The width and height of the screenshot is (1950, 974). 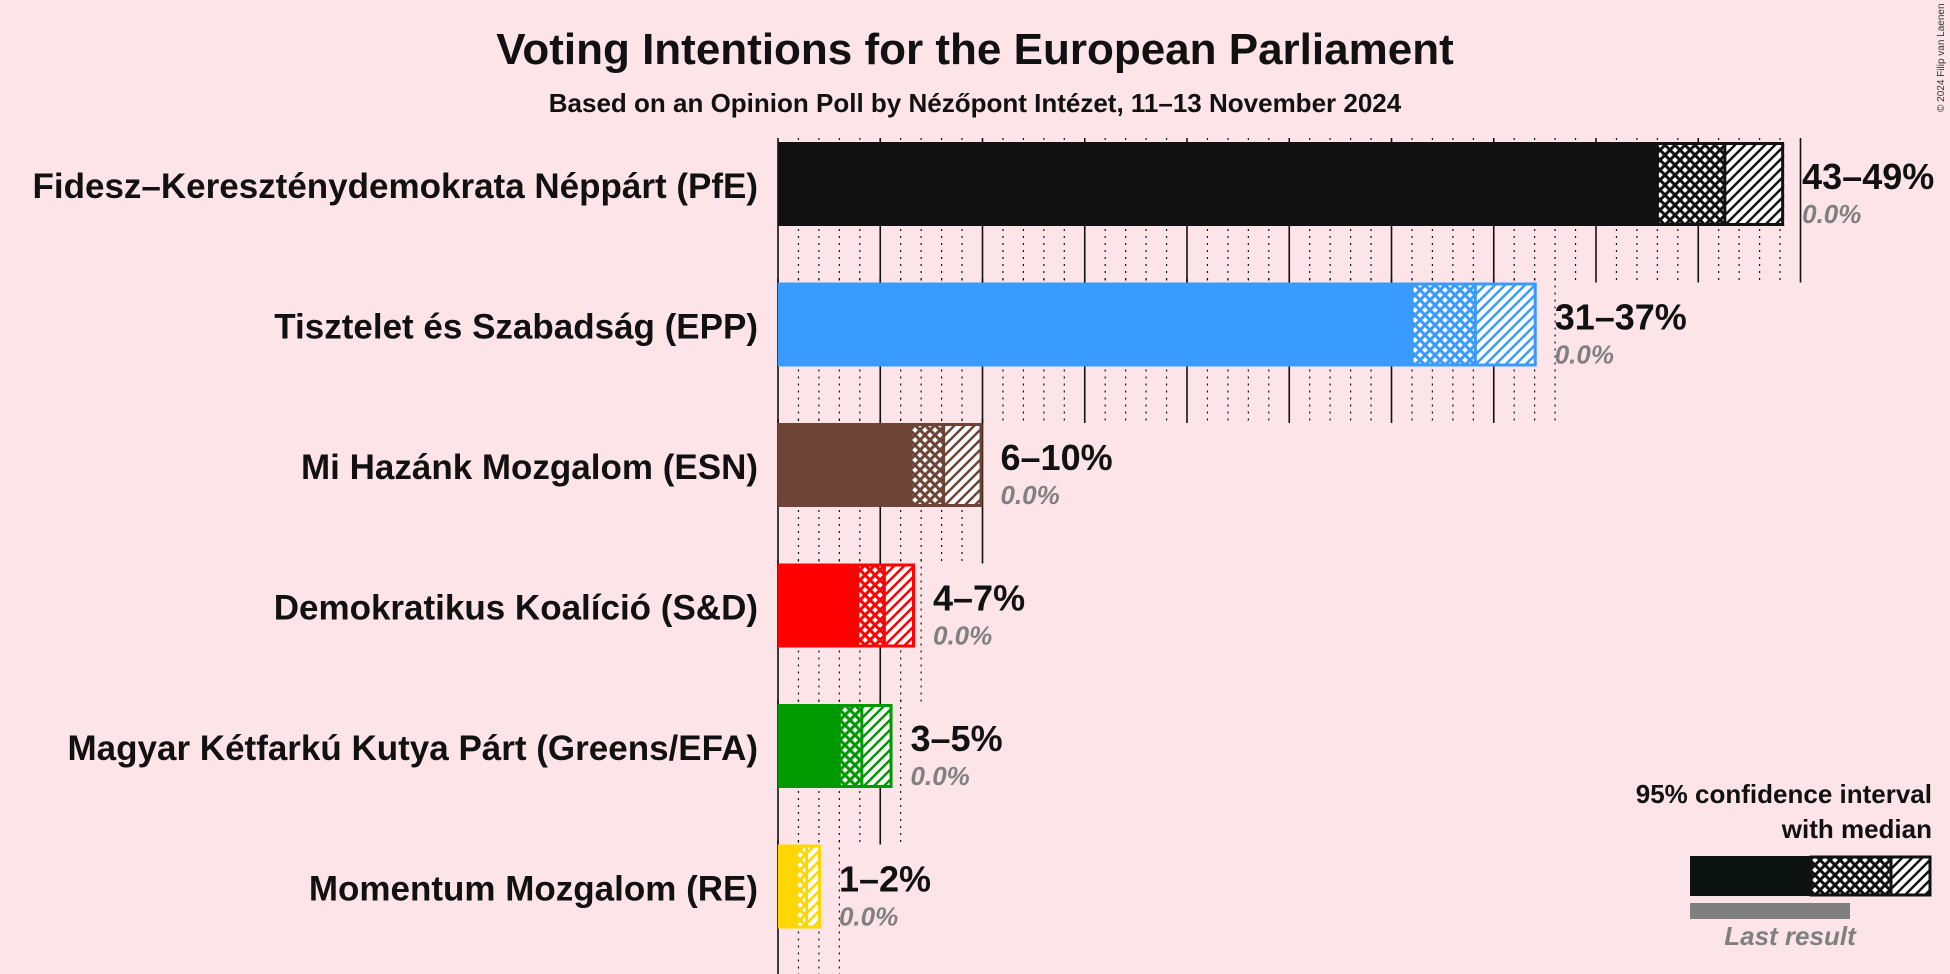 I want to click on category-label: Magyar Kétfarkú Kutya Párt (Greens/EFA), so click(x=413, y=748).